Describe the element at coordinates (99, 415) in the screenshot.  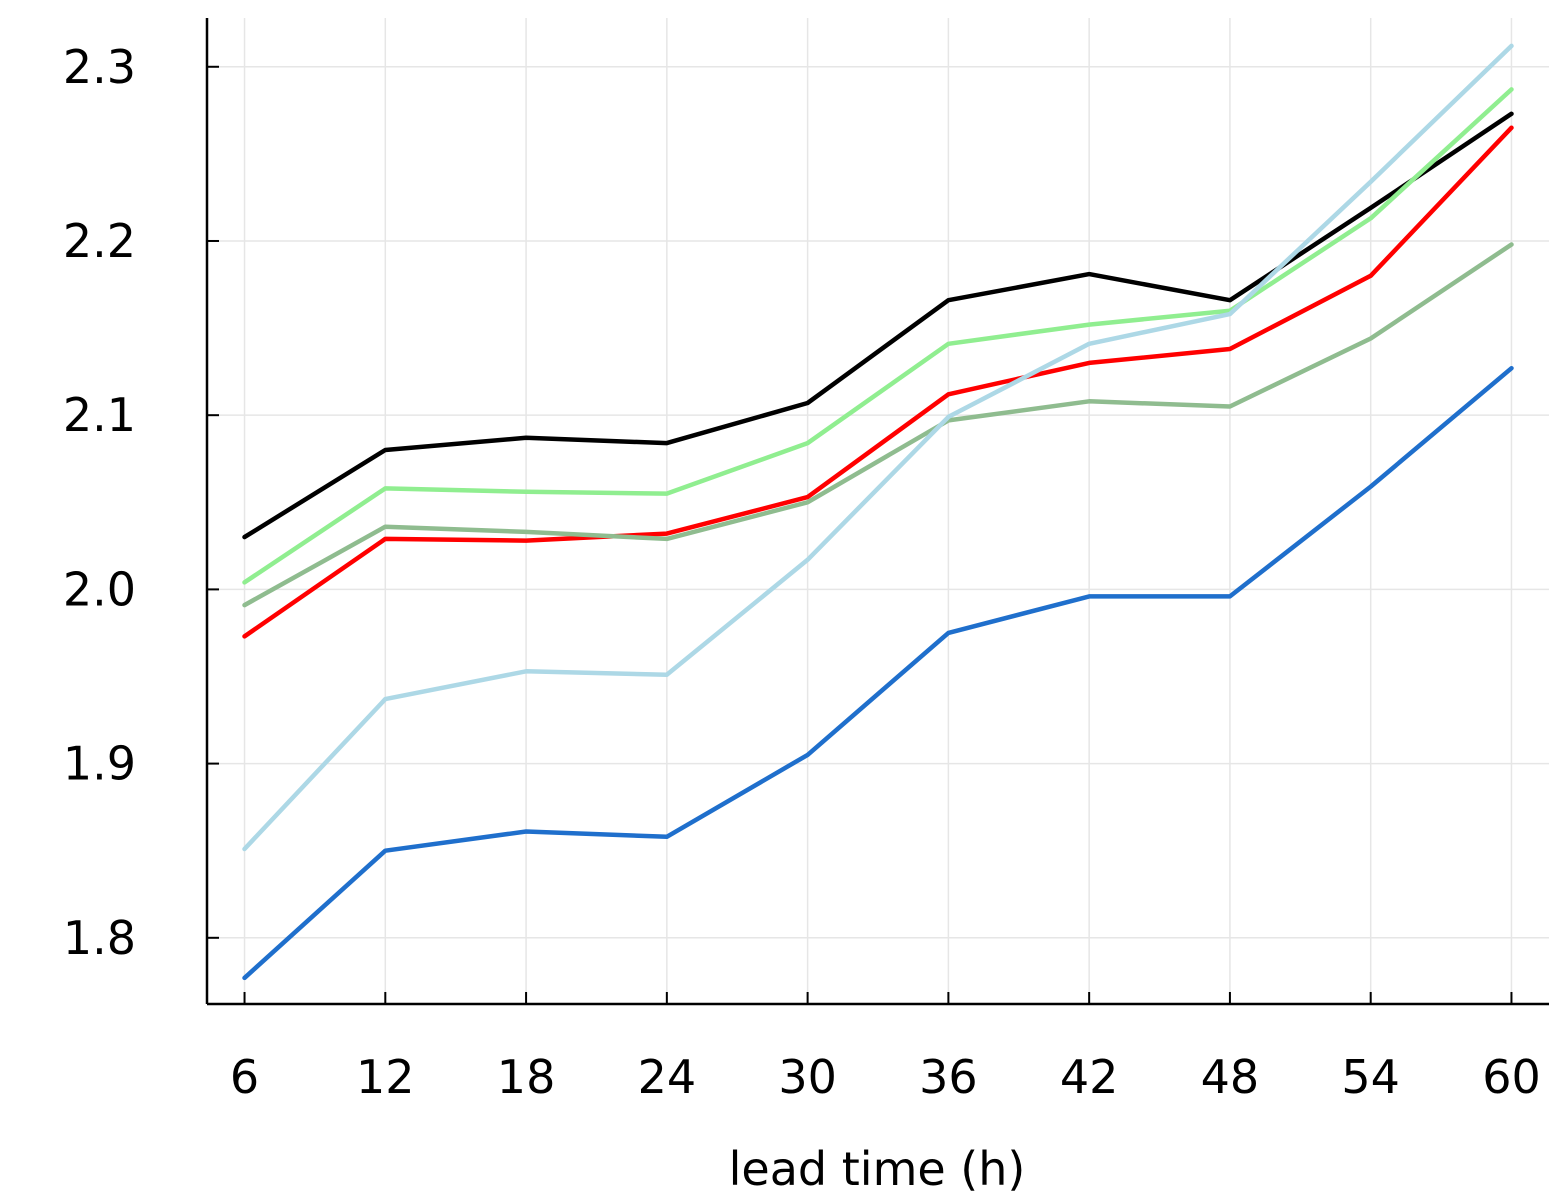
I see `y-tick-label: 2.1` at that location.